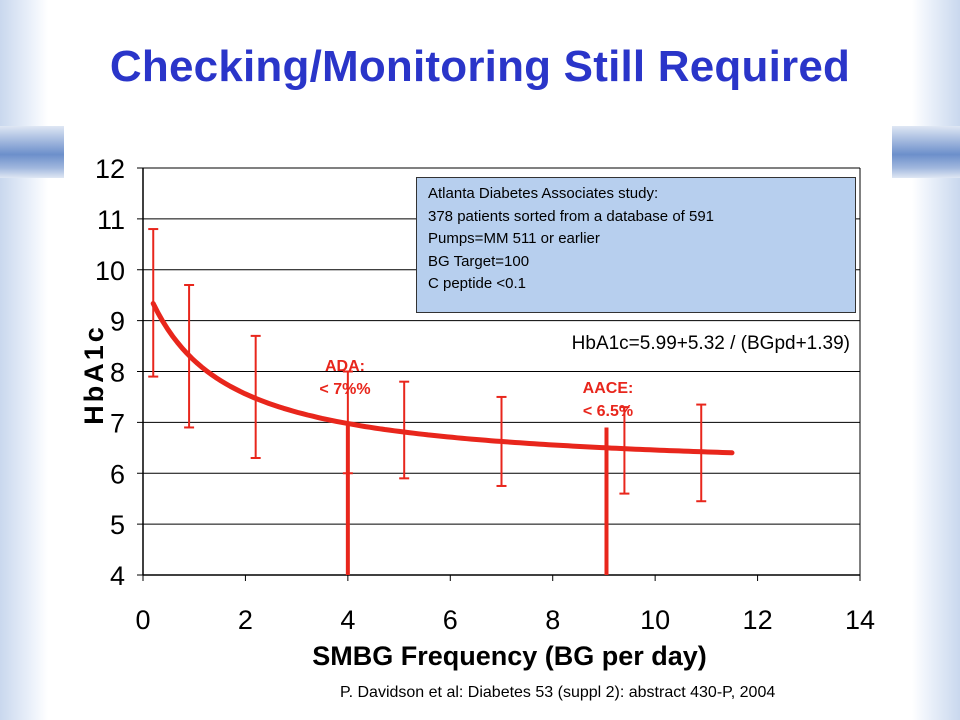 Image resolution: width=960 pixels, height=720 pixels. I want to click on right-edge-gradient, so click(936, 360).